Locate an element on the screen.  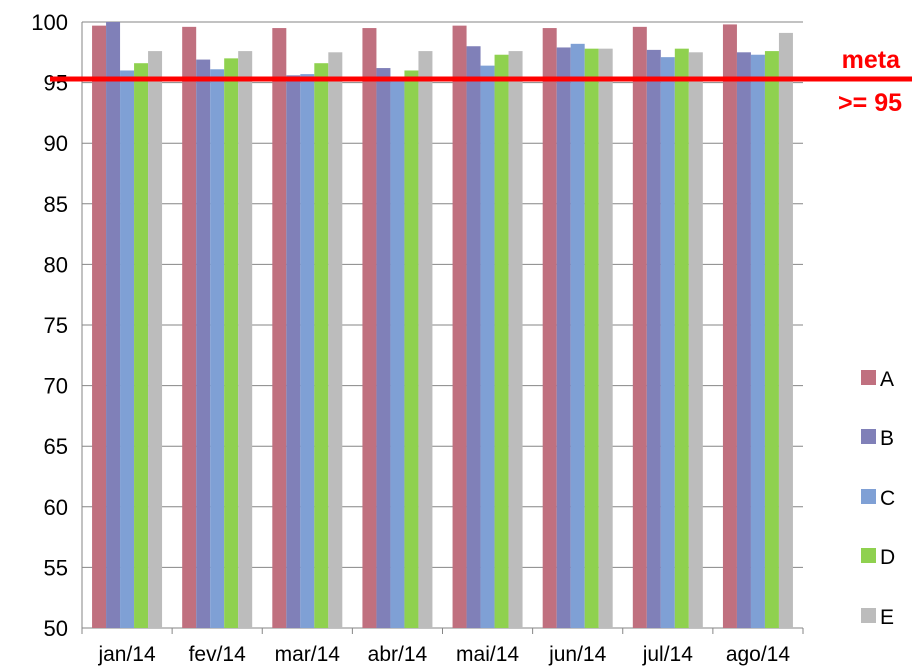
legend-swatch-b is located at coordinates (868, 436).